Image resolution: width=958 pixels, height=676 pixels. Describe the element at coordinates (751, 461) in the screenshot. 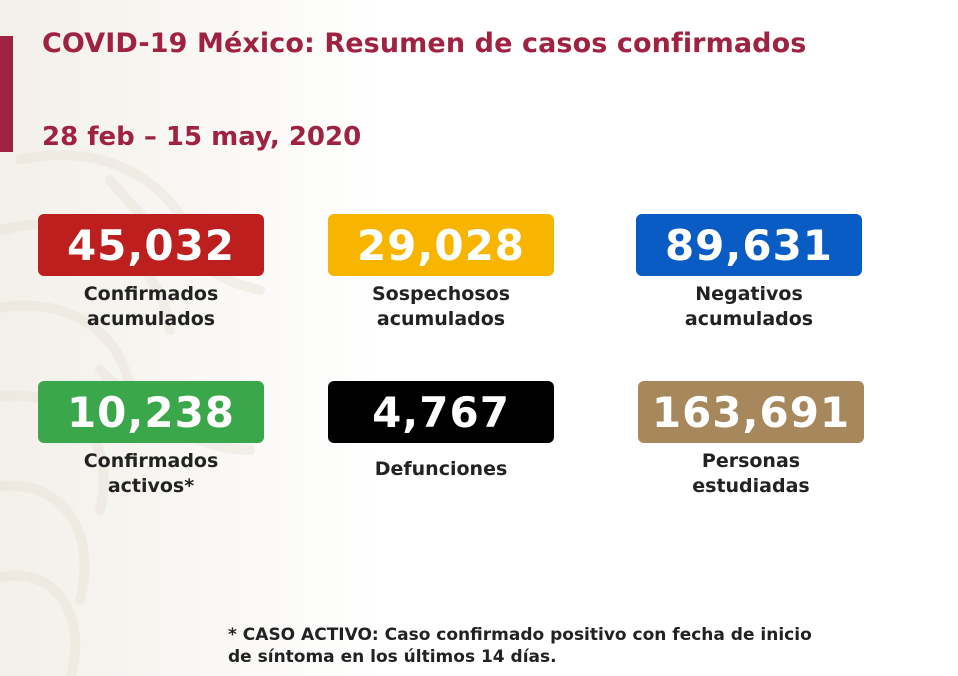

I see `stat-estudiadas-label-line1: Personas` at that location.